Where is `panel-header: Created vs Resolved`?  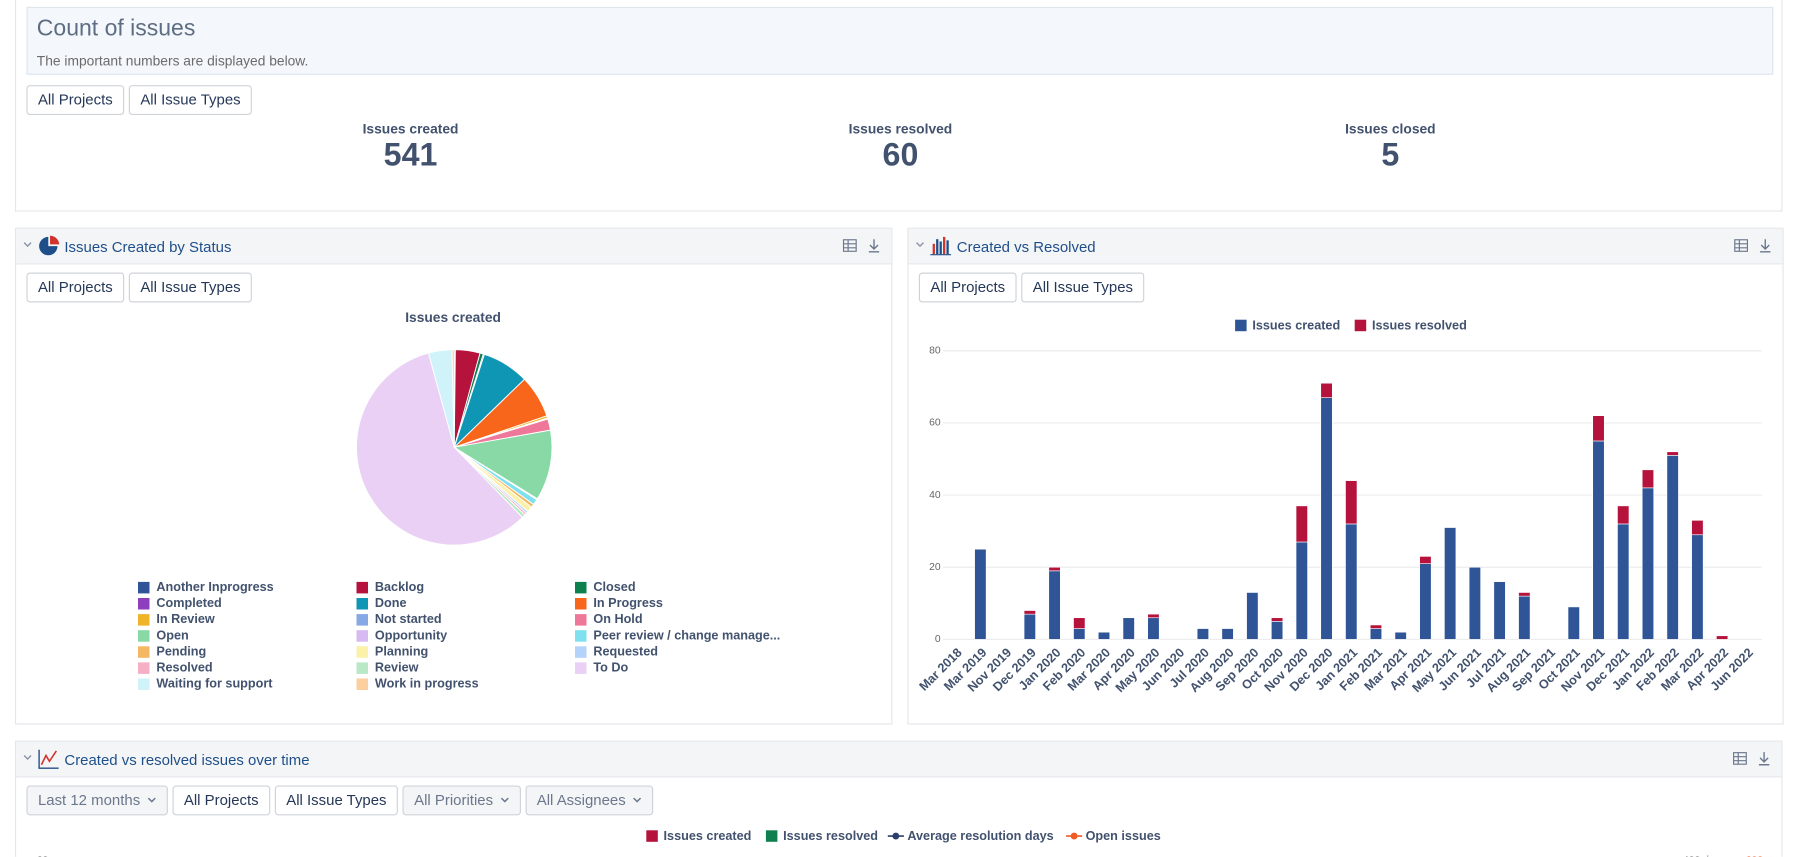
panel-header: Created vs Resolved is located at coordinates (1345, 246).